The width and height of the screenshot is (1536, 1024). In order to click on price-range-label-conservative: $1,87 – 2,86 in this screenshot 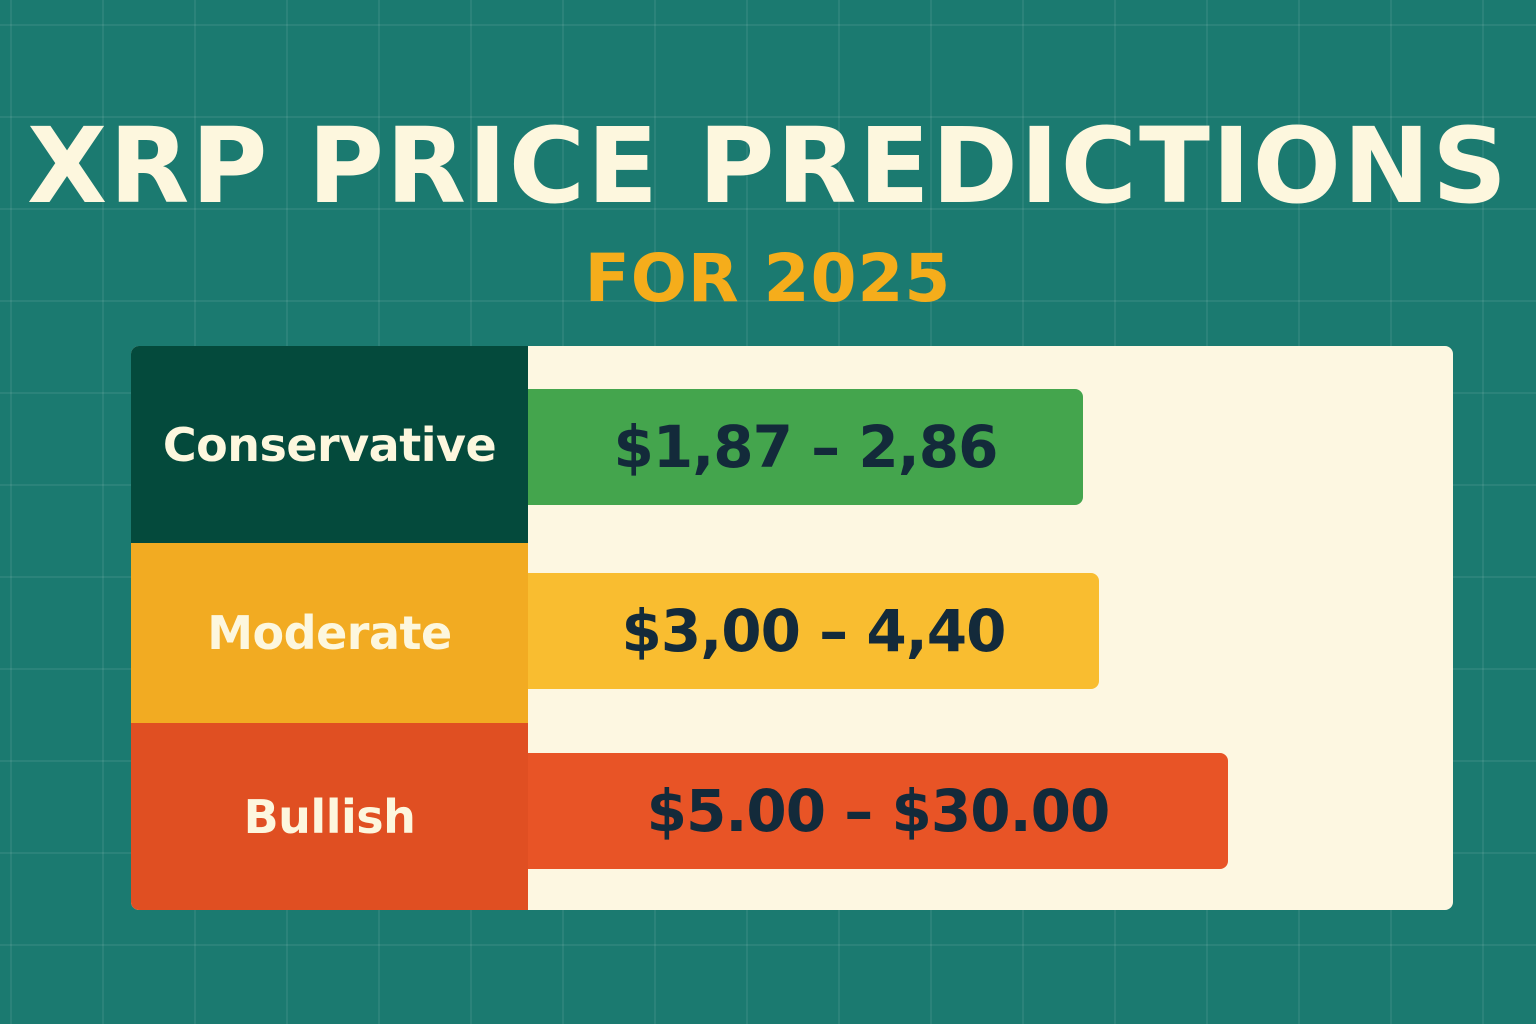, I will do `click(806, 447)`.